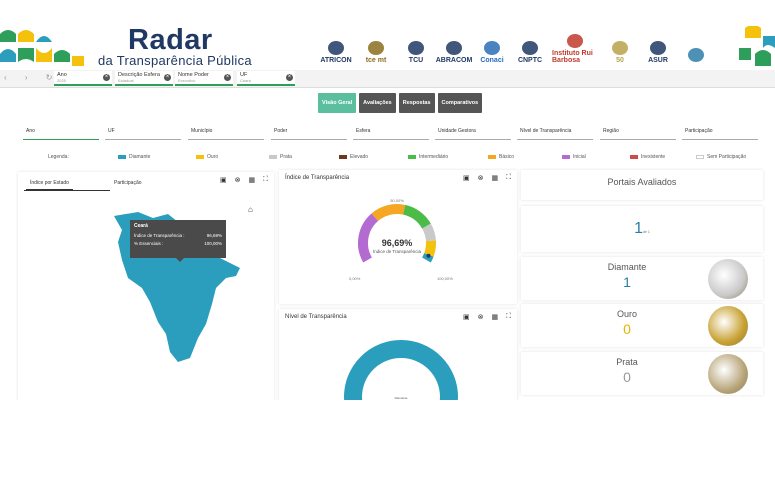  What do you see at coordinates (214, 235) in the screenshot?
I see `tooltip-value: 96,69%` at bounding box center [214, 235].